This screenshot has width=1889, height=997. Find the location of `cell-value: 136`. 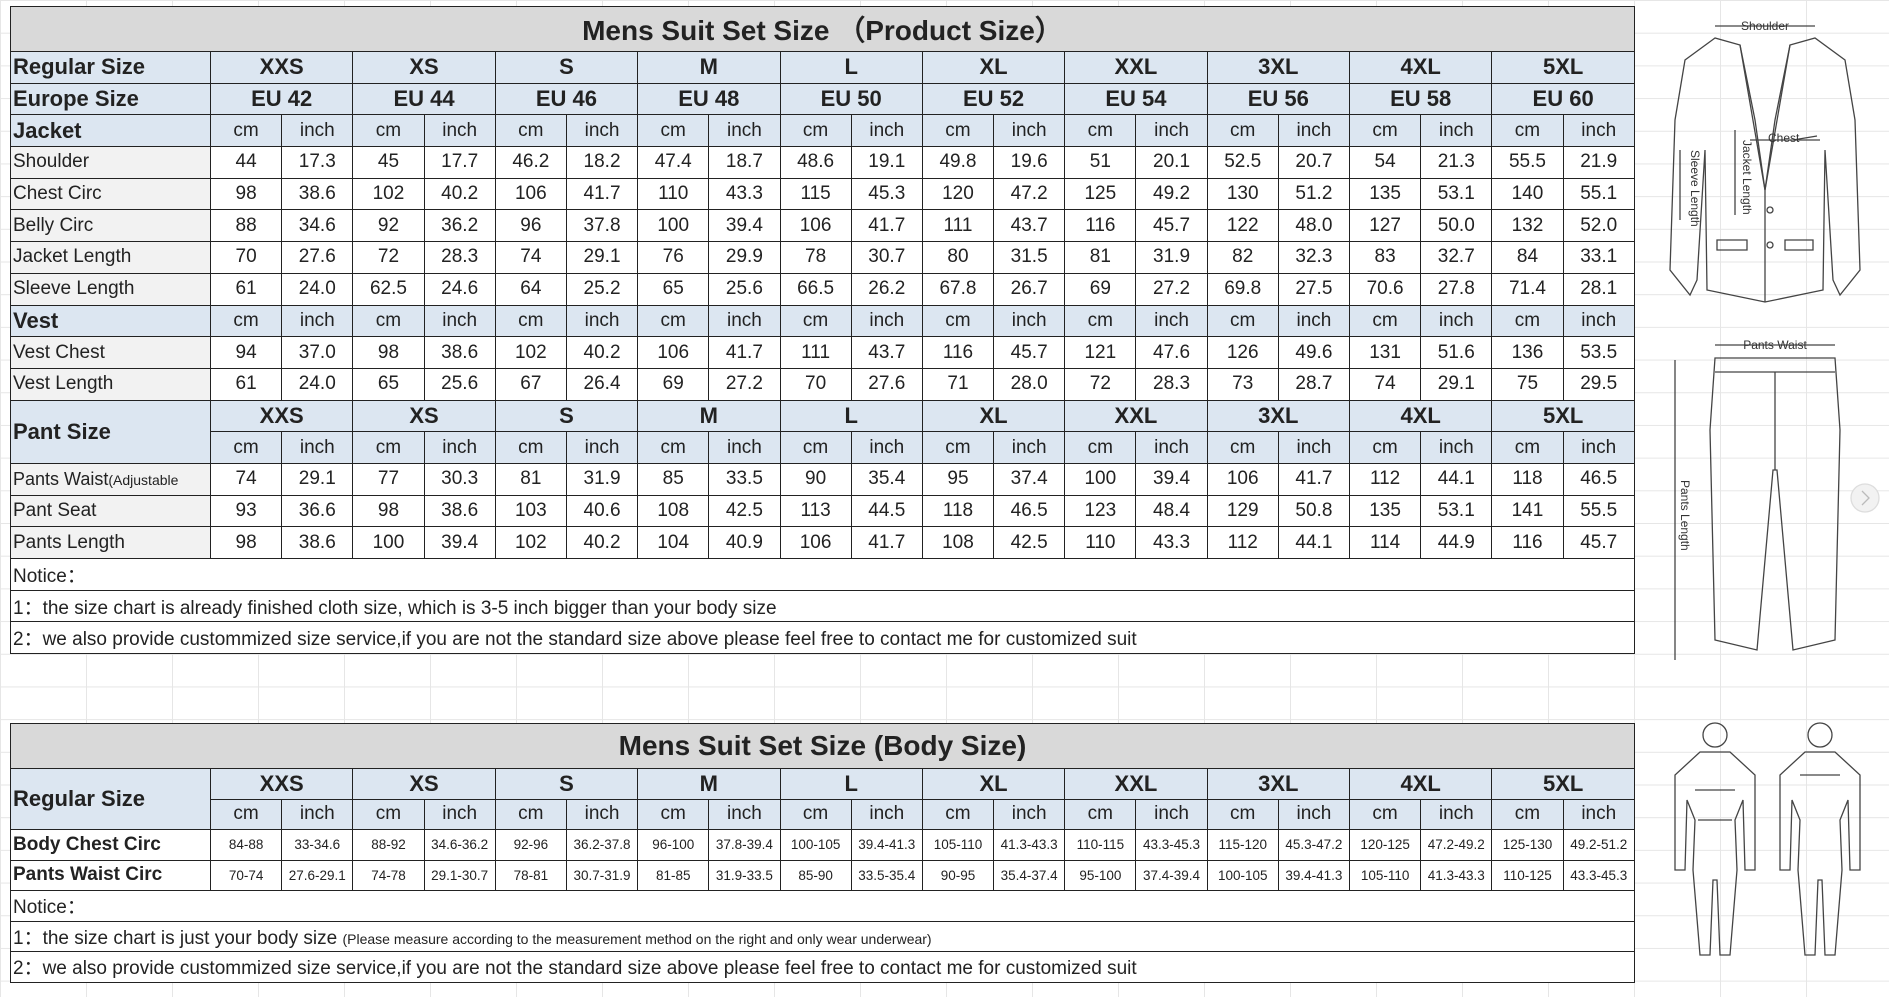

cell-value: 136 is located at coordinates (1527, 352).